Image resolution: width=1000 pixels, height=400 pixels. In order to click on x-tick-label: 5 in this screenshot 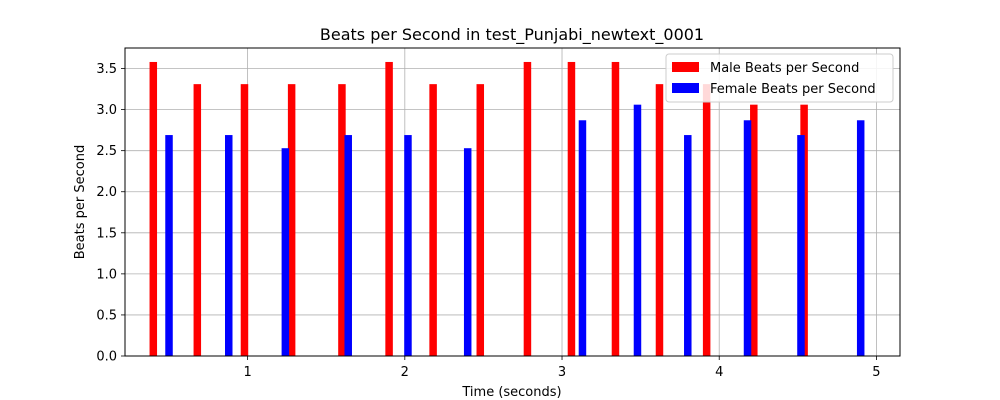, I will do `click(876, 372)`.